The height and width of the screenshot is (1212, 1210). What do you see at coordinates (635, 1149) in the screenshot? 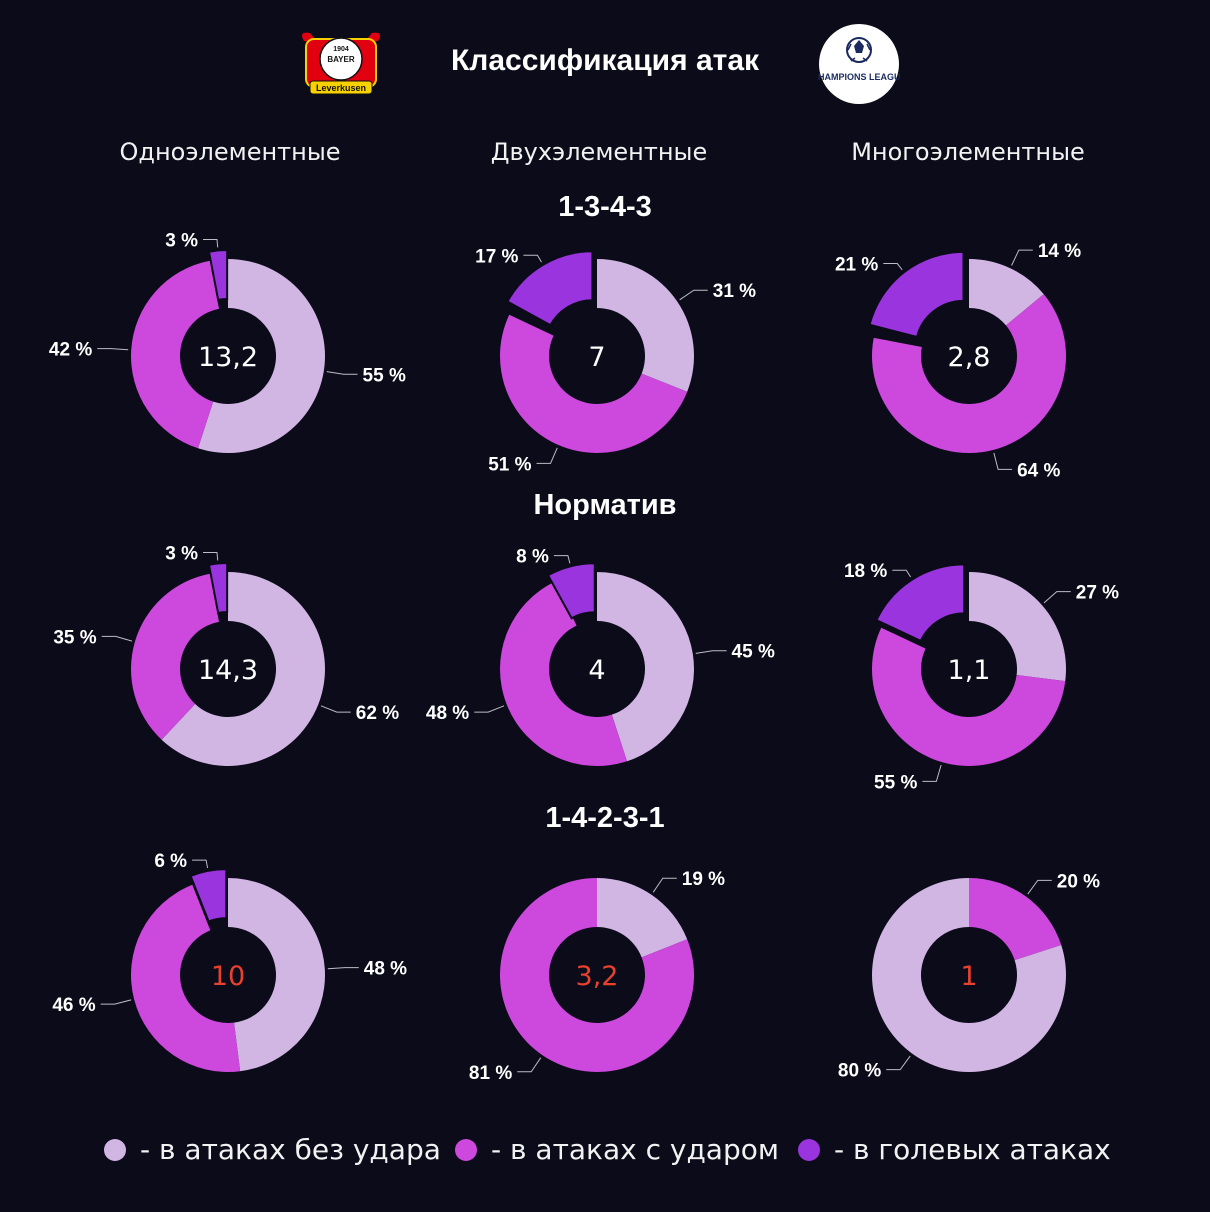
I see `legend-label-shot: - в атаках с ударом` at bounding box center [635, 1149].